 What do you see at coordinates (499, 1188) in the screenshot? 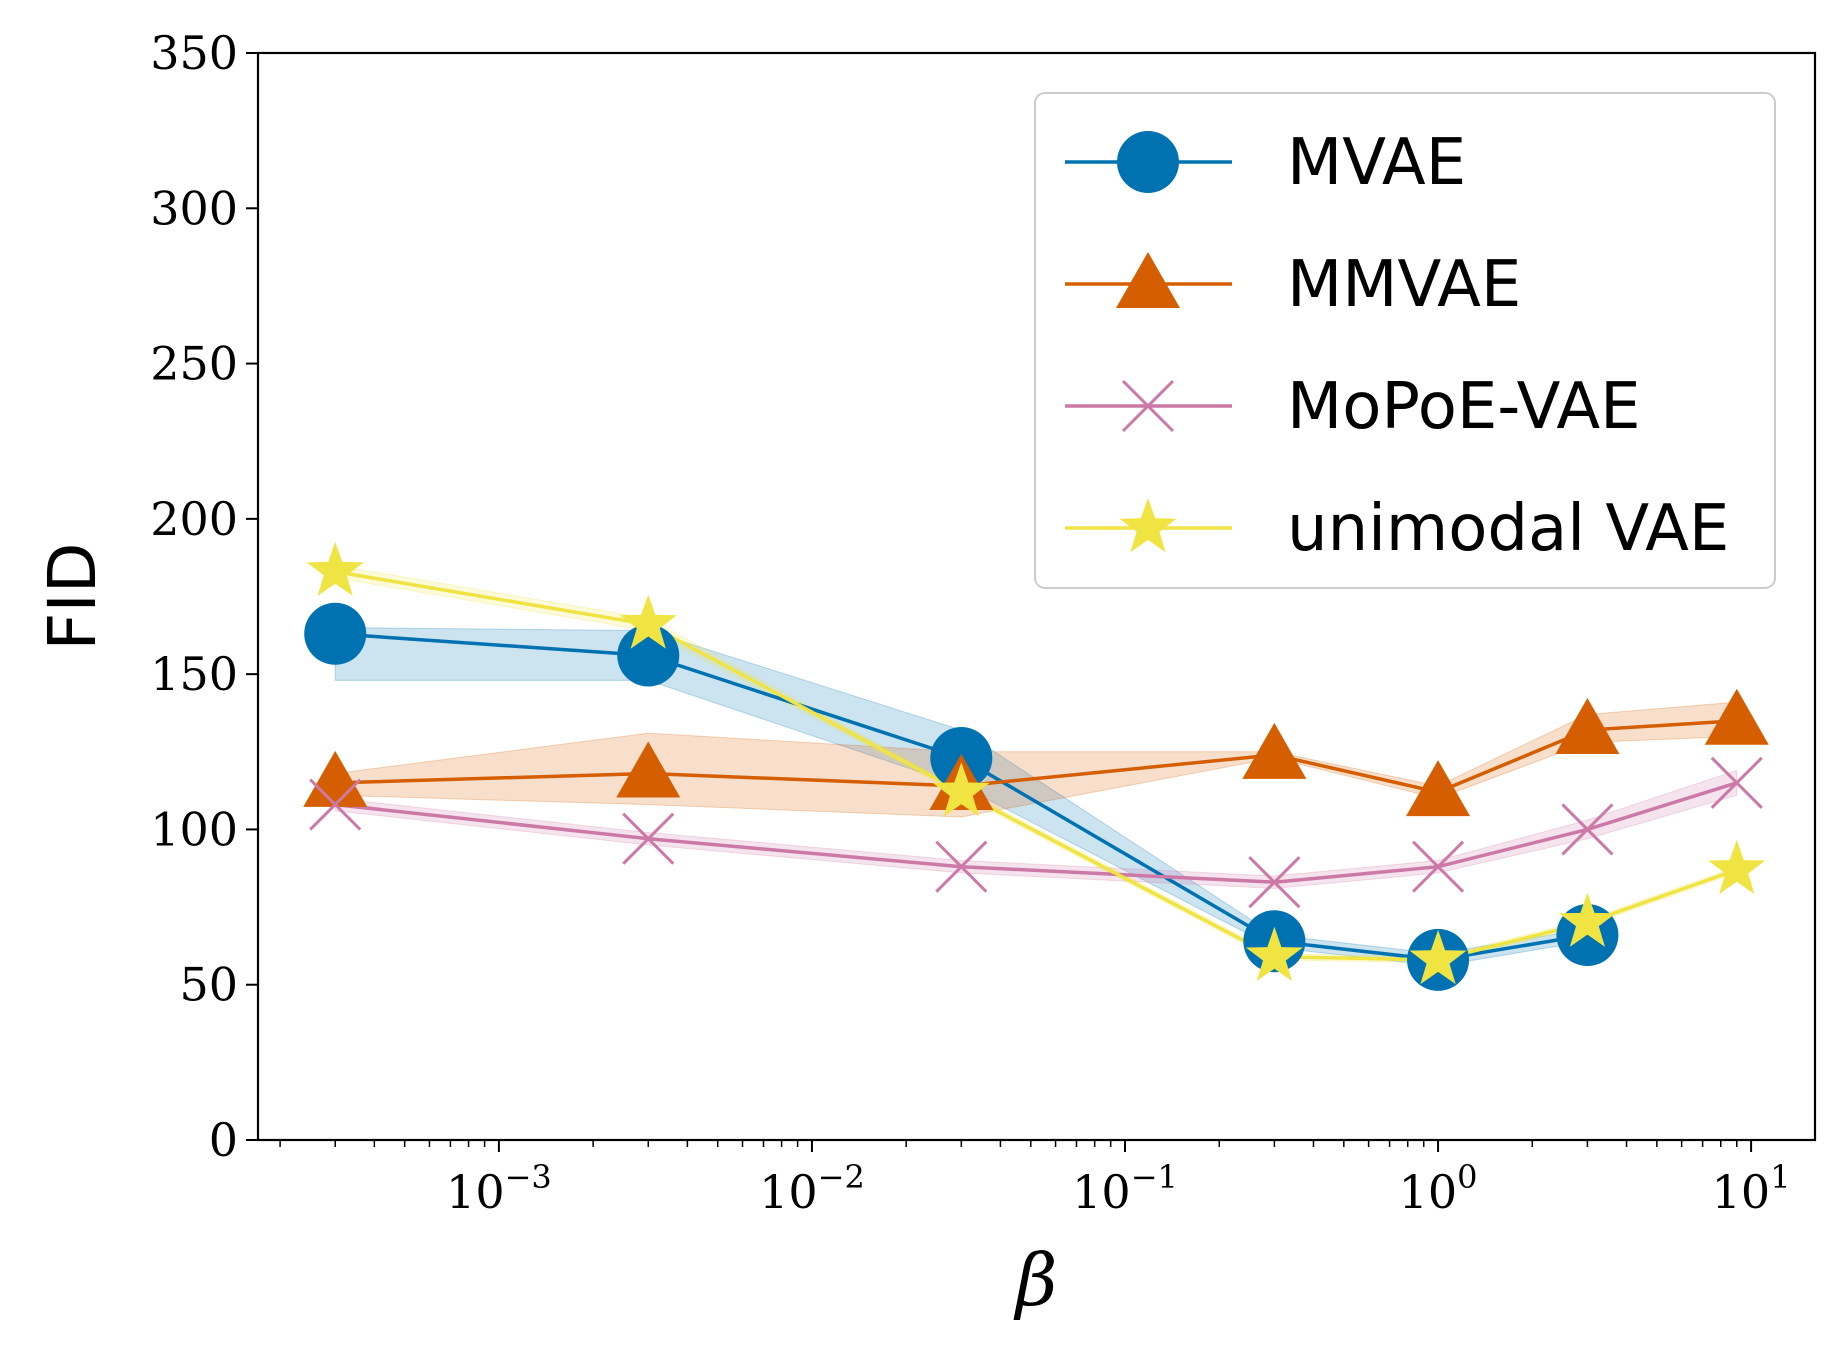
I see `x-tick-label: 10⁻³` at bounding box center [499, 1188].